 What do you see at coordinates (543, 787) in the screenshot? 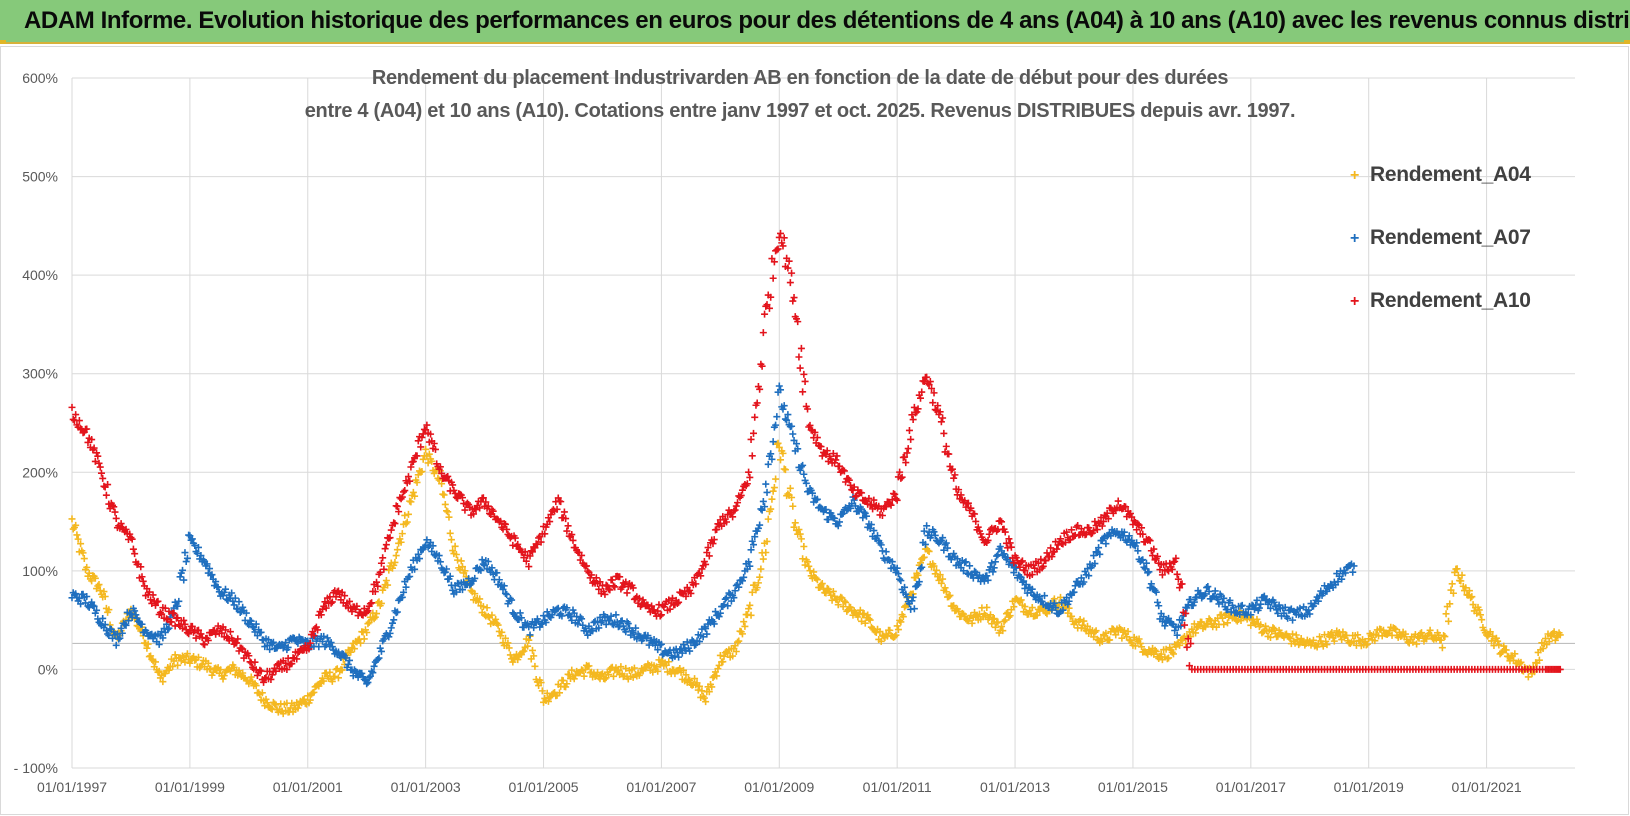
I see `x-tick-label: 01/01/2005` at bounding box center [543, 787].